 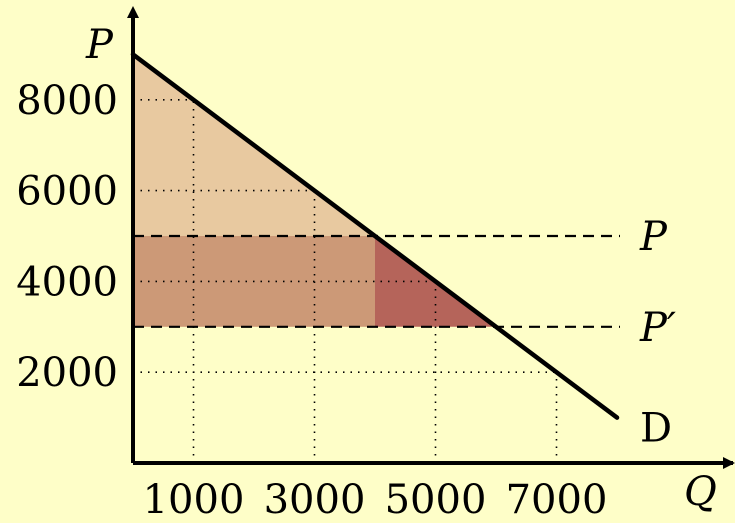 What do you see at coordinates (729, 463) in the screenshot?
I see `x-axis-arrow` at bounding box center [729, 463].